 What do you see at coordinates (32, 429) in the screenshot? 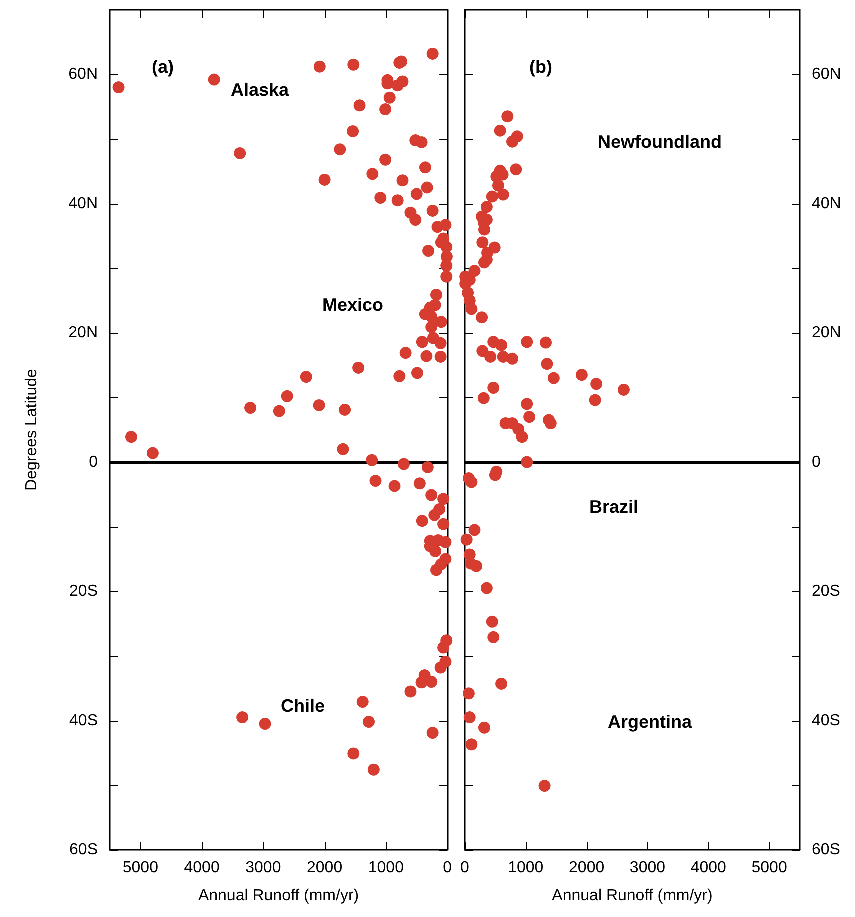
I see `y-axis-title: Degrees Latitude` at bounding box center [32, 429].